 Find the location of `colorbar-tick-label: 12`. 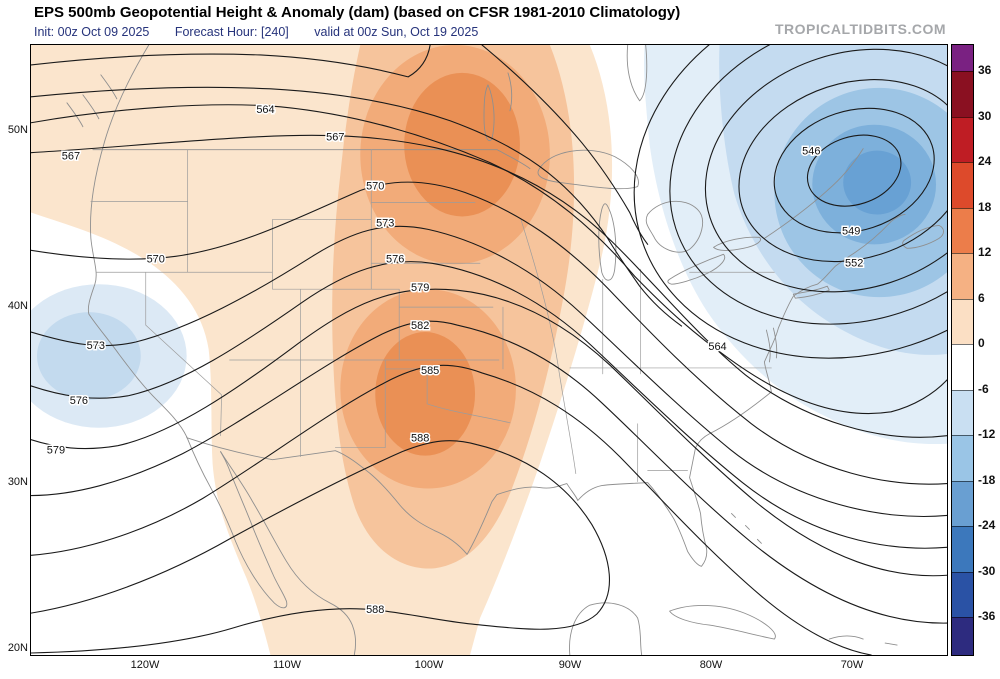

colorbar-tick-label: 12 is located at coordinates (985, 252).